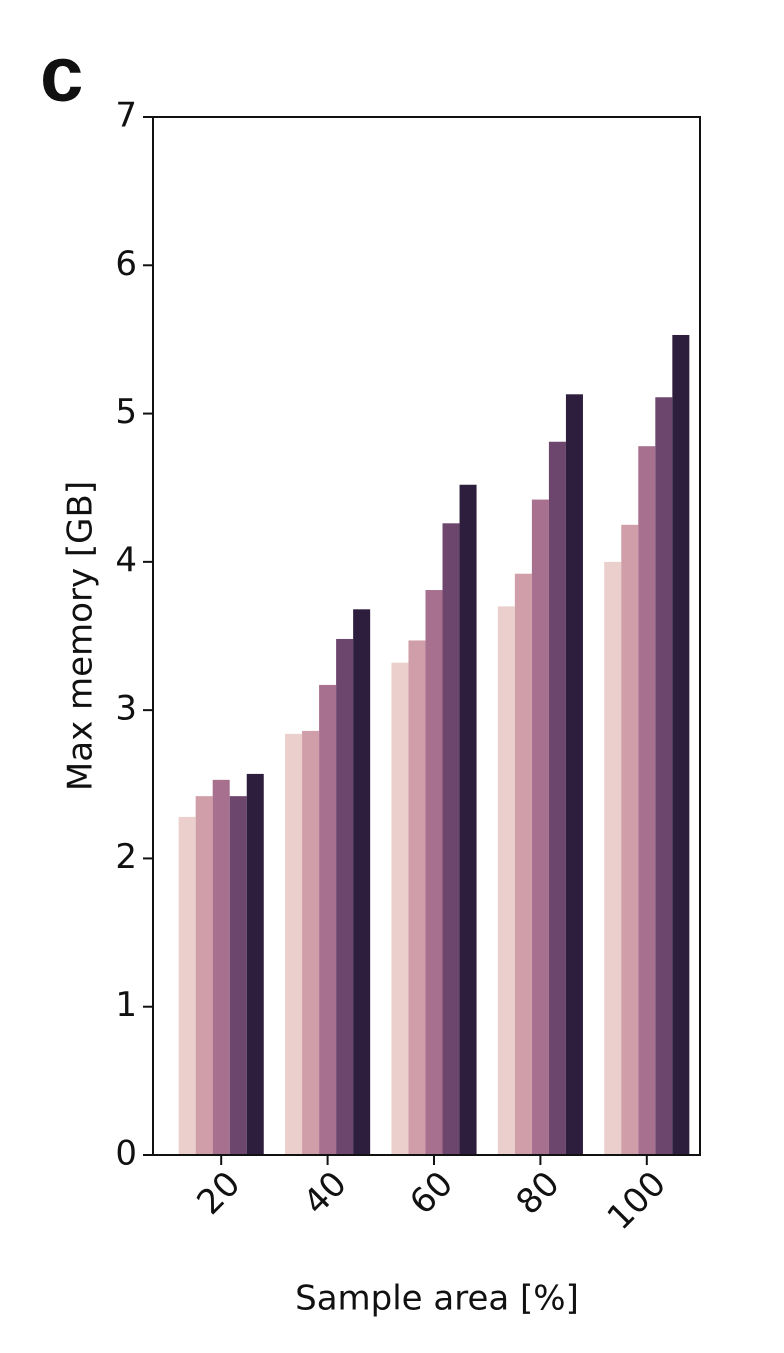  What do you see at coordinates (126, 1154) in the screenshot?
I see `y-tick-label: 0` at bounding box center [126, 1154].